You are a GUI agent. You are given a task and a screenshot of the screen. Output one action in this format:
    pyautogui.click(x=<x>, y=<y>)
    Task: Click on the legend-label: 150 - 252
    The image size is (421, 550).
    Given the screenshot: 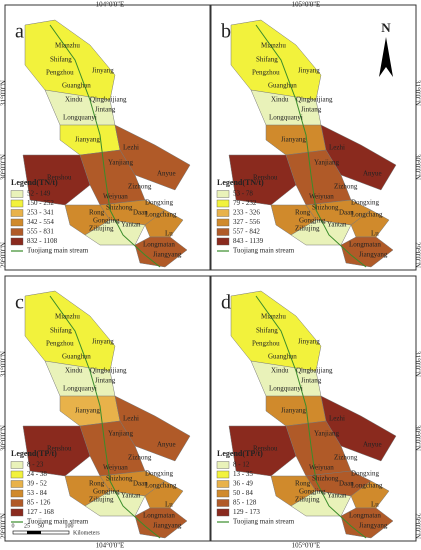 What is the action you would take?
    pyautogui.click(x=40, y=203)
    